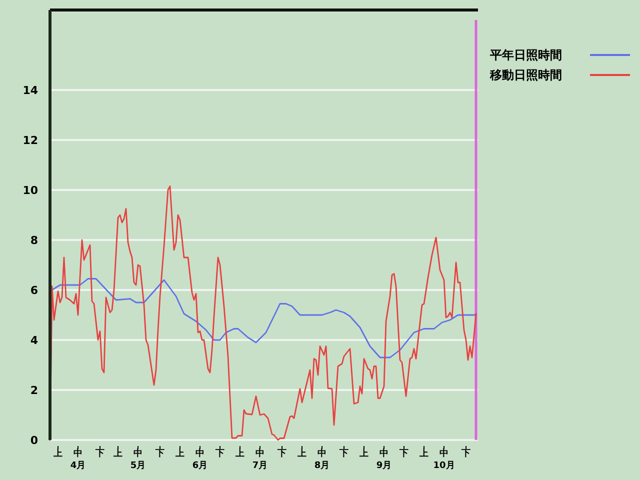 The image size is (640, 480). What do you see at coordinates (138, 459) in the screenshot?
I see `x-tick-label: 中 5月` at bounding box center [138, 459].